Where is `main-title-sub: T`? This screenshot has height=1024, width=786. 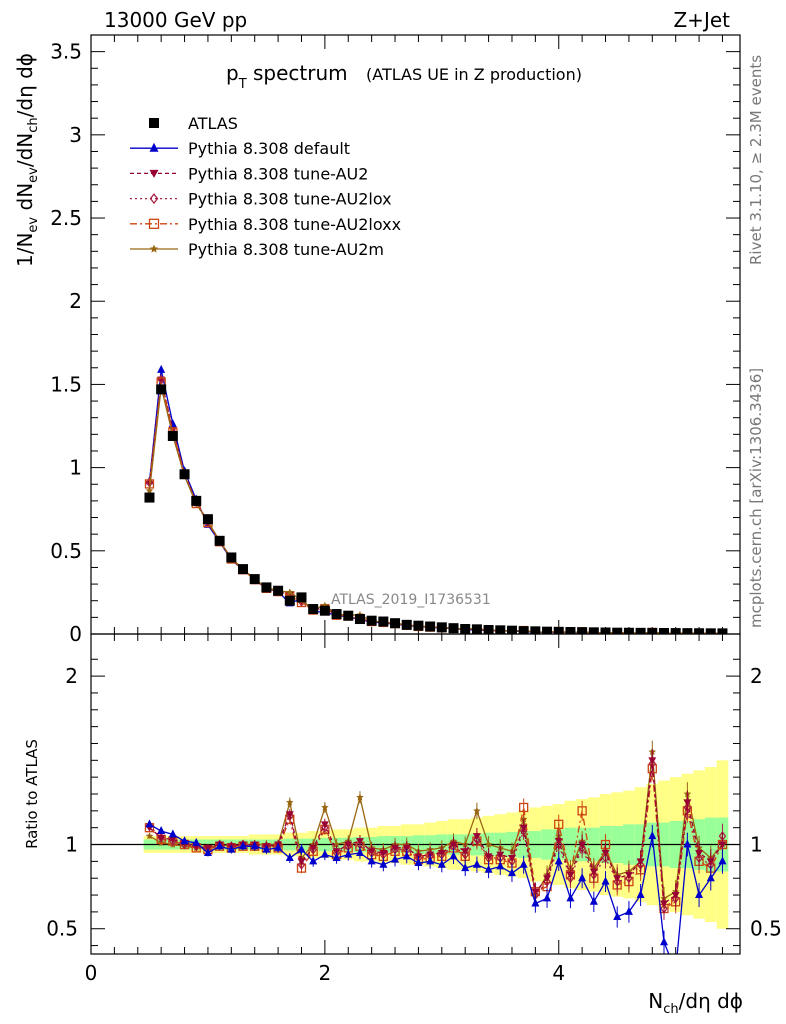
main-title-sub: T is located at coordinates (242, 84).